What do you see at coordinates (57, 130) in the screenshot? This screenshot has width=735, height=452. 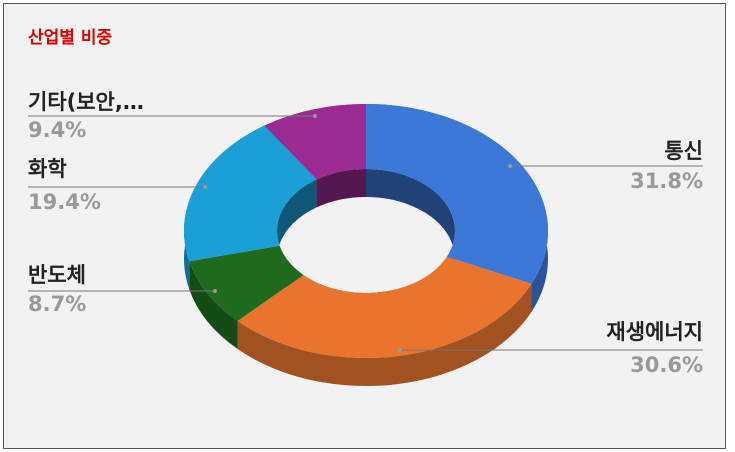 I see `slice-value-label: 9.4%` at bounding box center [57, 130].